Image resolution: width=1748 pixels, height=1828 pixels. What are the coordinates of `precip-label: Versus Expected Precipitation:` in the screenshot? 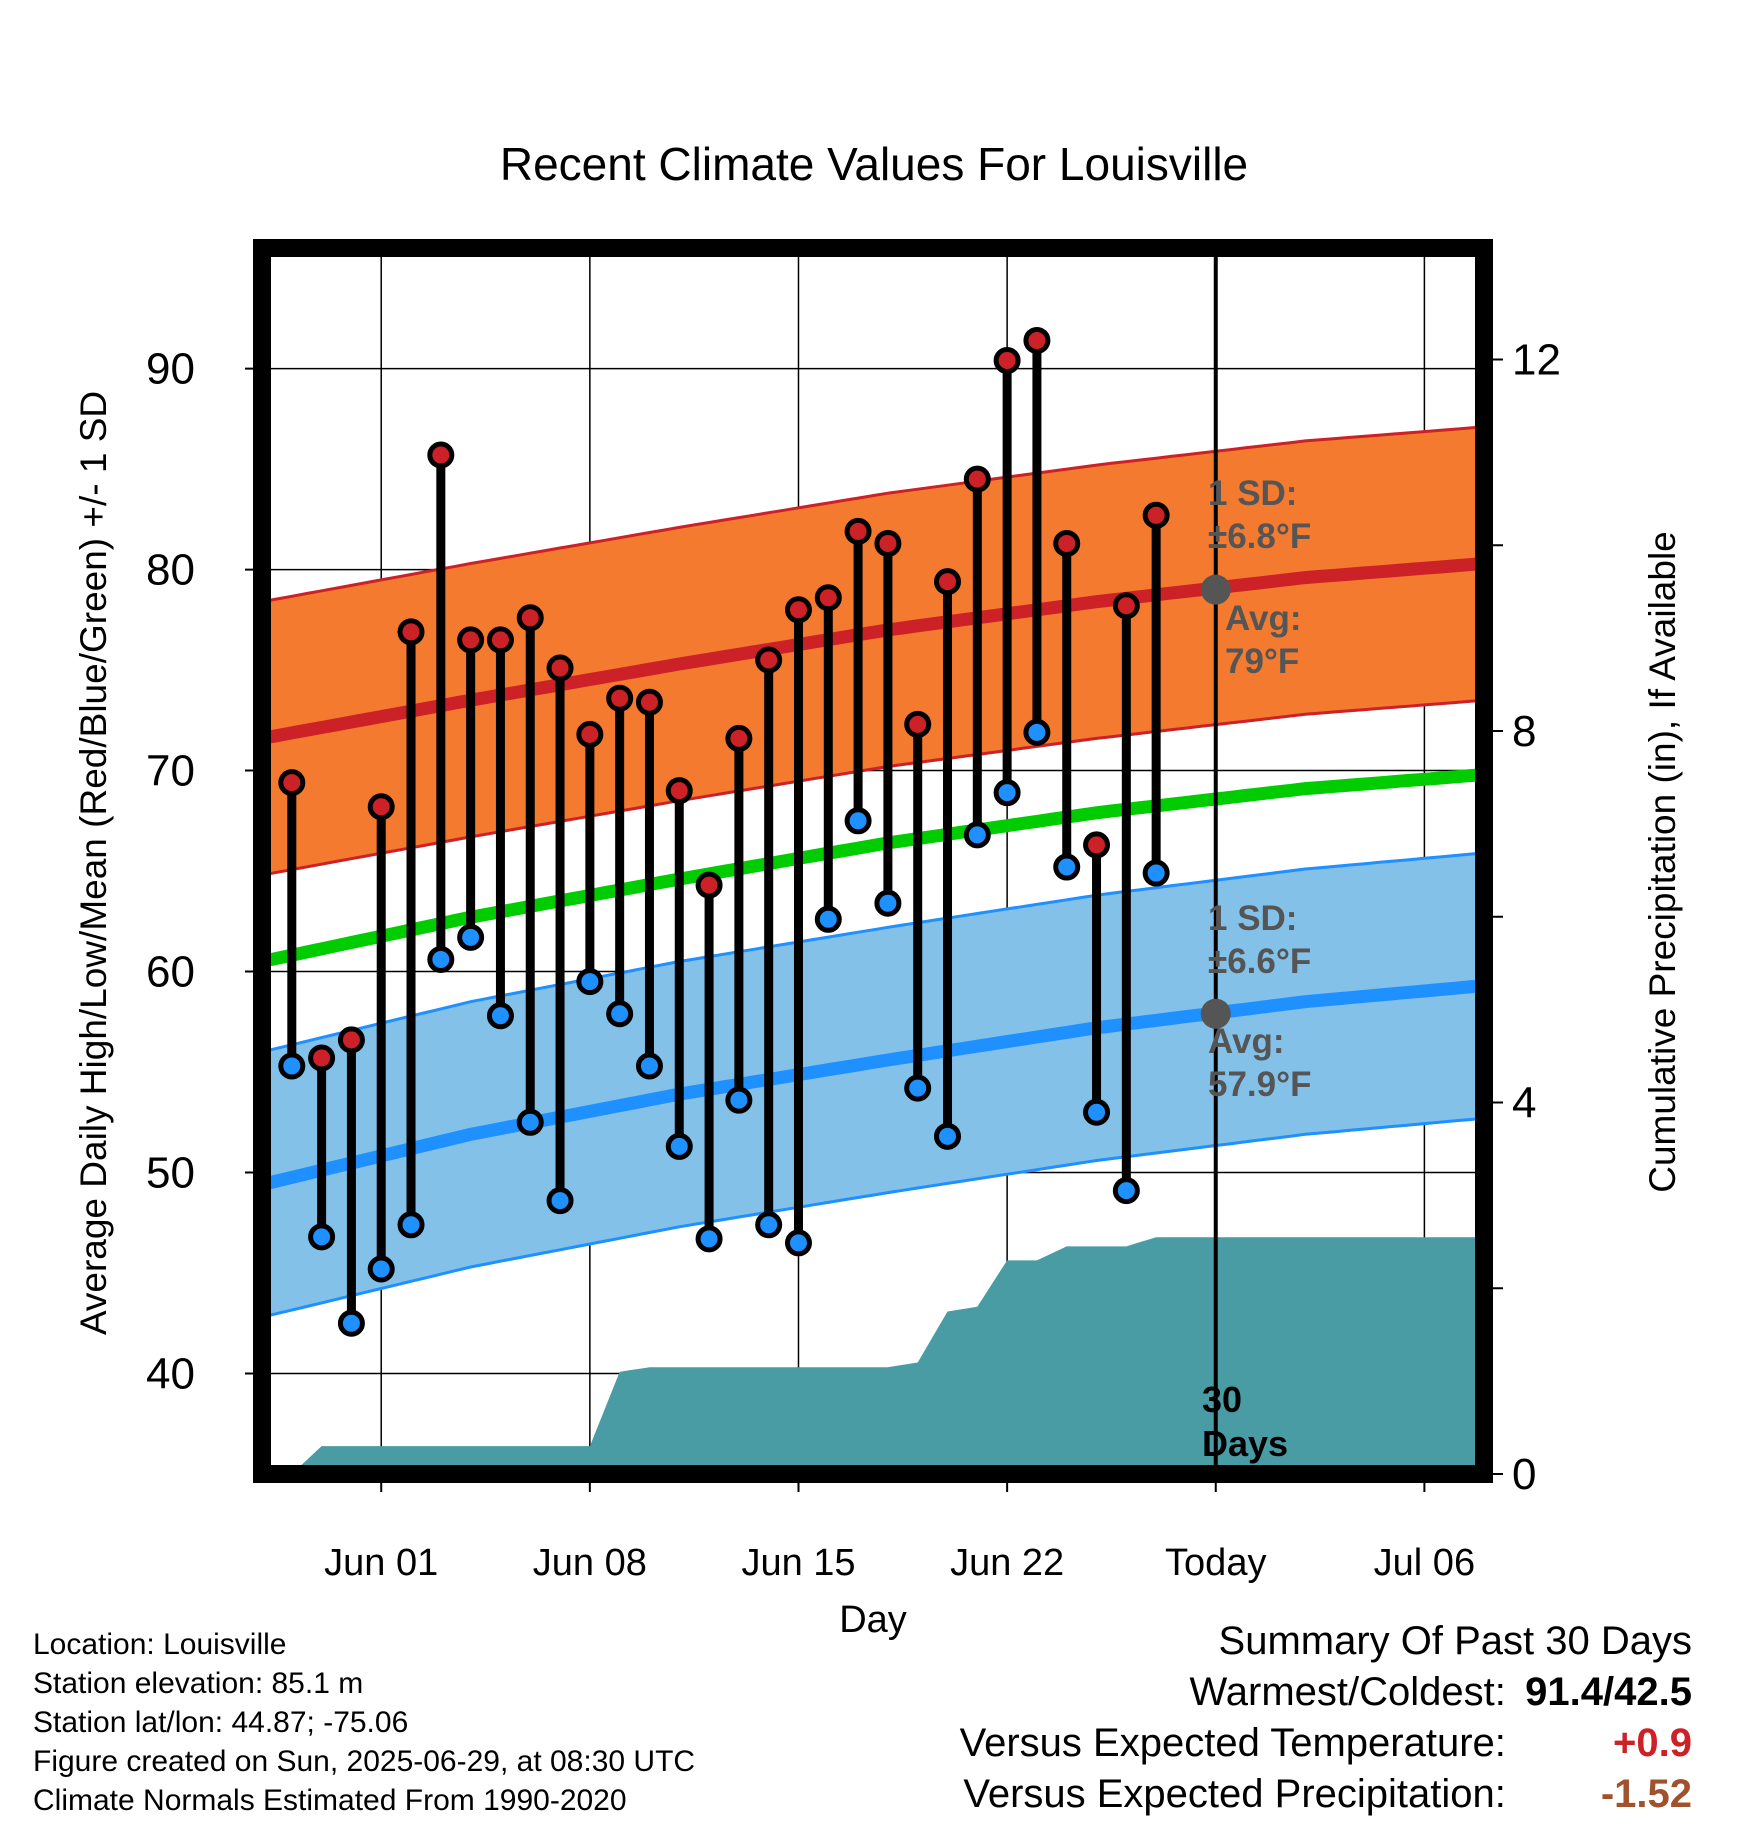 It's located at (1234, 1794).